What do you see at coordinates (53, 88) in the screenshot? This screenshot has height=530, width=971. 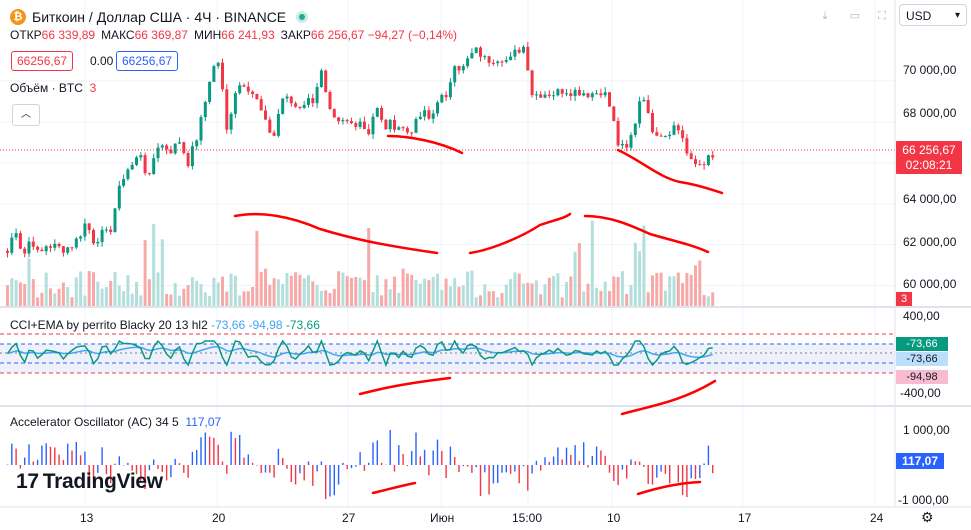 I see `volume-legend: Объём · BTC 3` at bounding box center [53, 88].